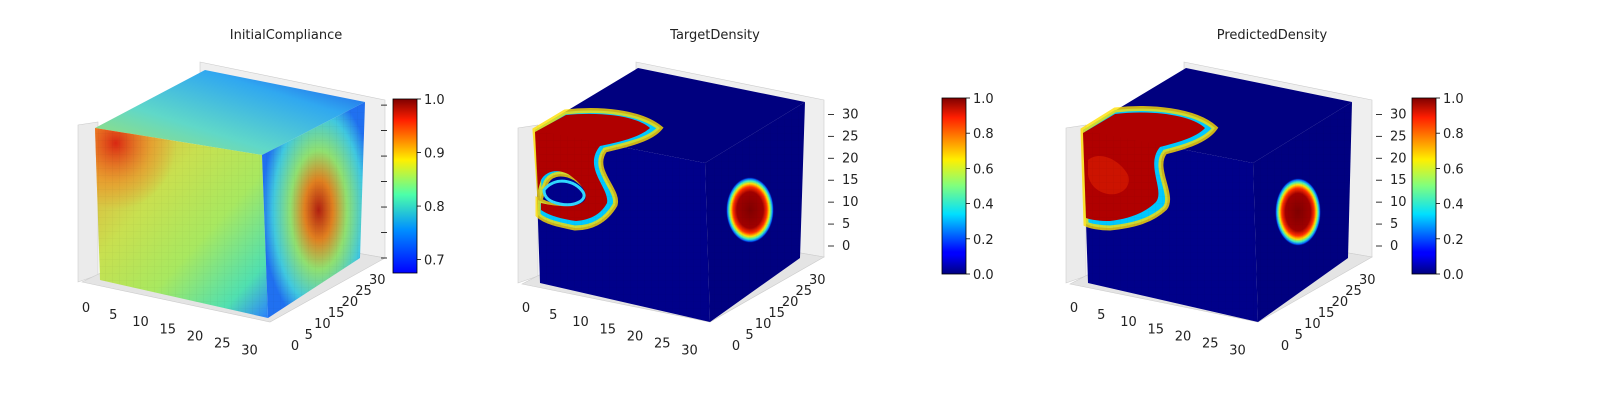 The width and height of the screenshot is (1600, 400). I want to click on colorbar-tick-label: 0.7, so click(434, 261).